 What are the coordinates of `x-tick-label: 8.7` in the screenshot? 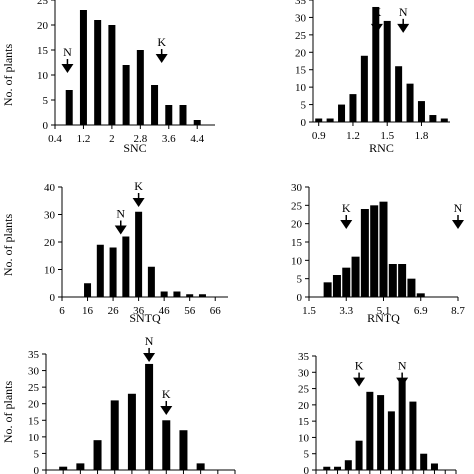 It's located at (458, 311).